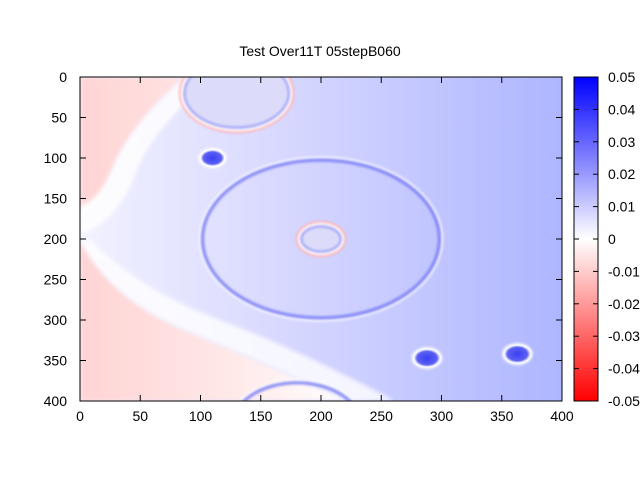 The image size is (640, 480). What do you see at coordinates (612, 239) in the screenshot?
I see `colorbar-tick-label-5: 0` at bounding box center [612, 239].